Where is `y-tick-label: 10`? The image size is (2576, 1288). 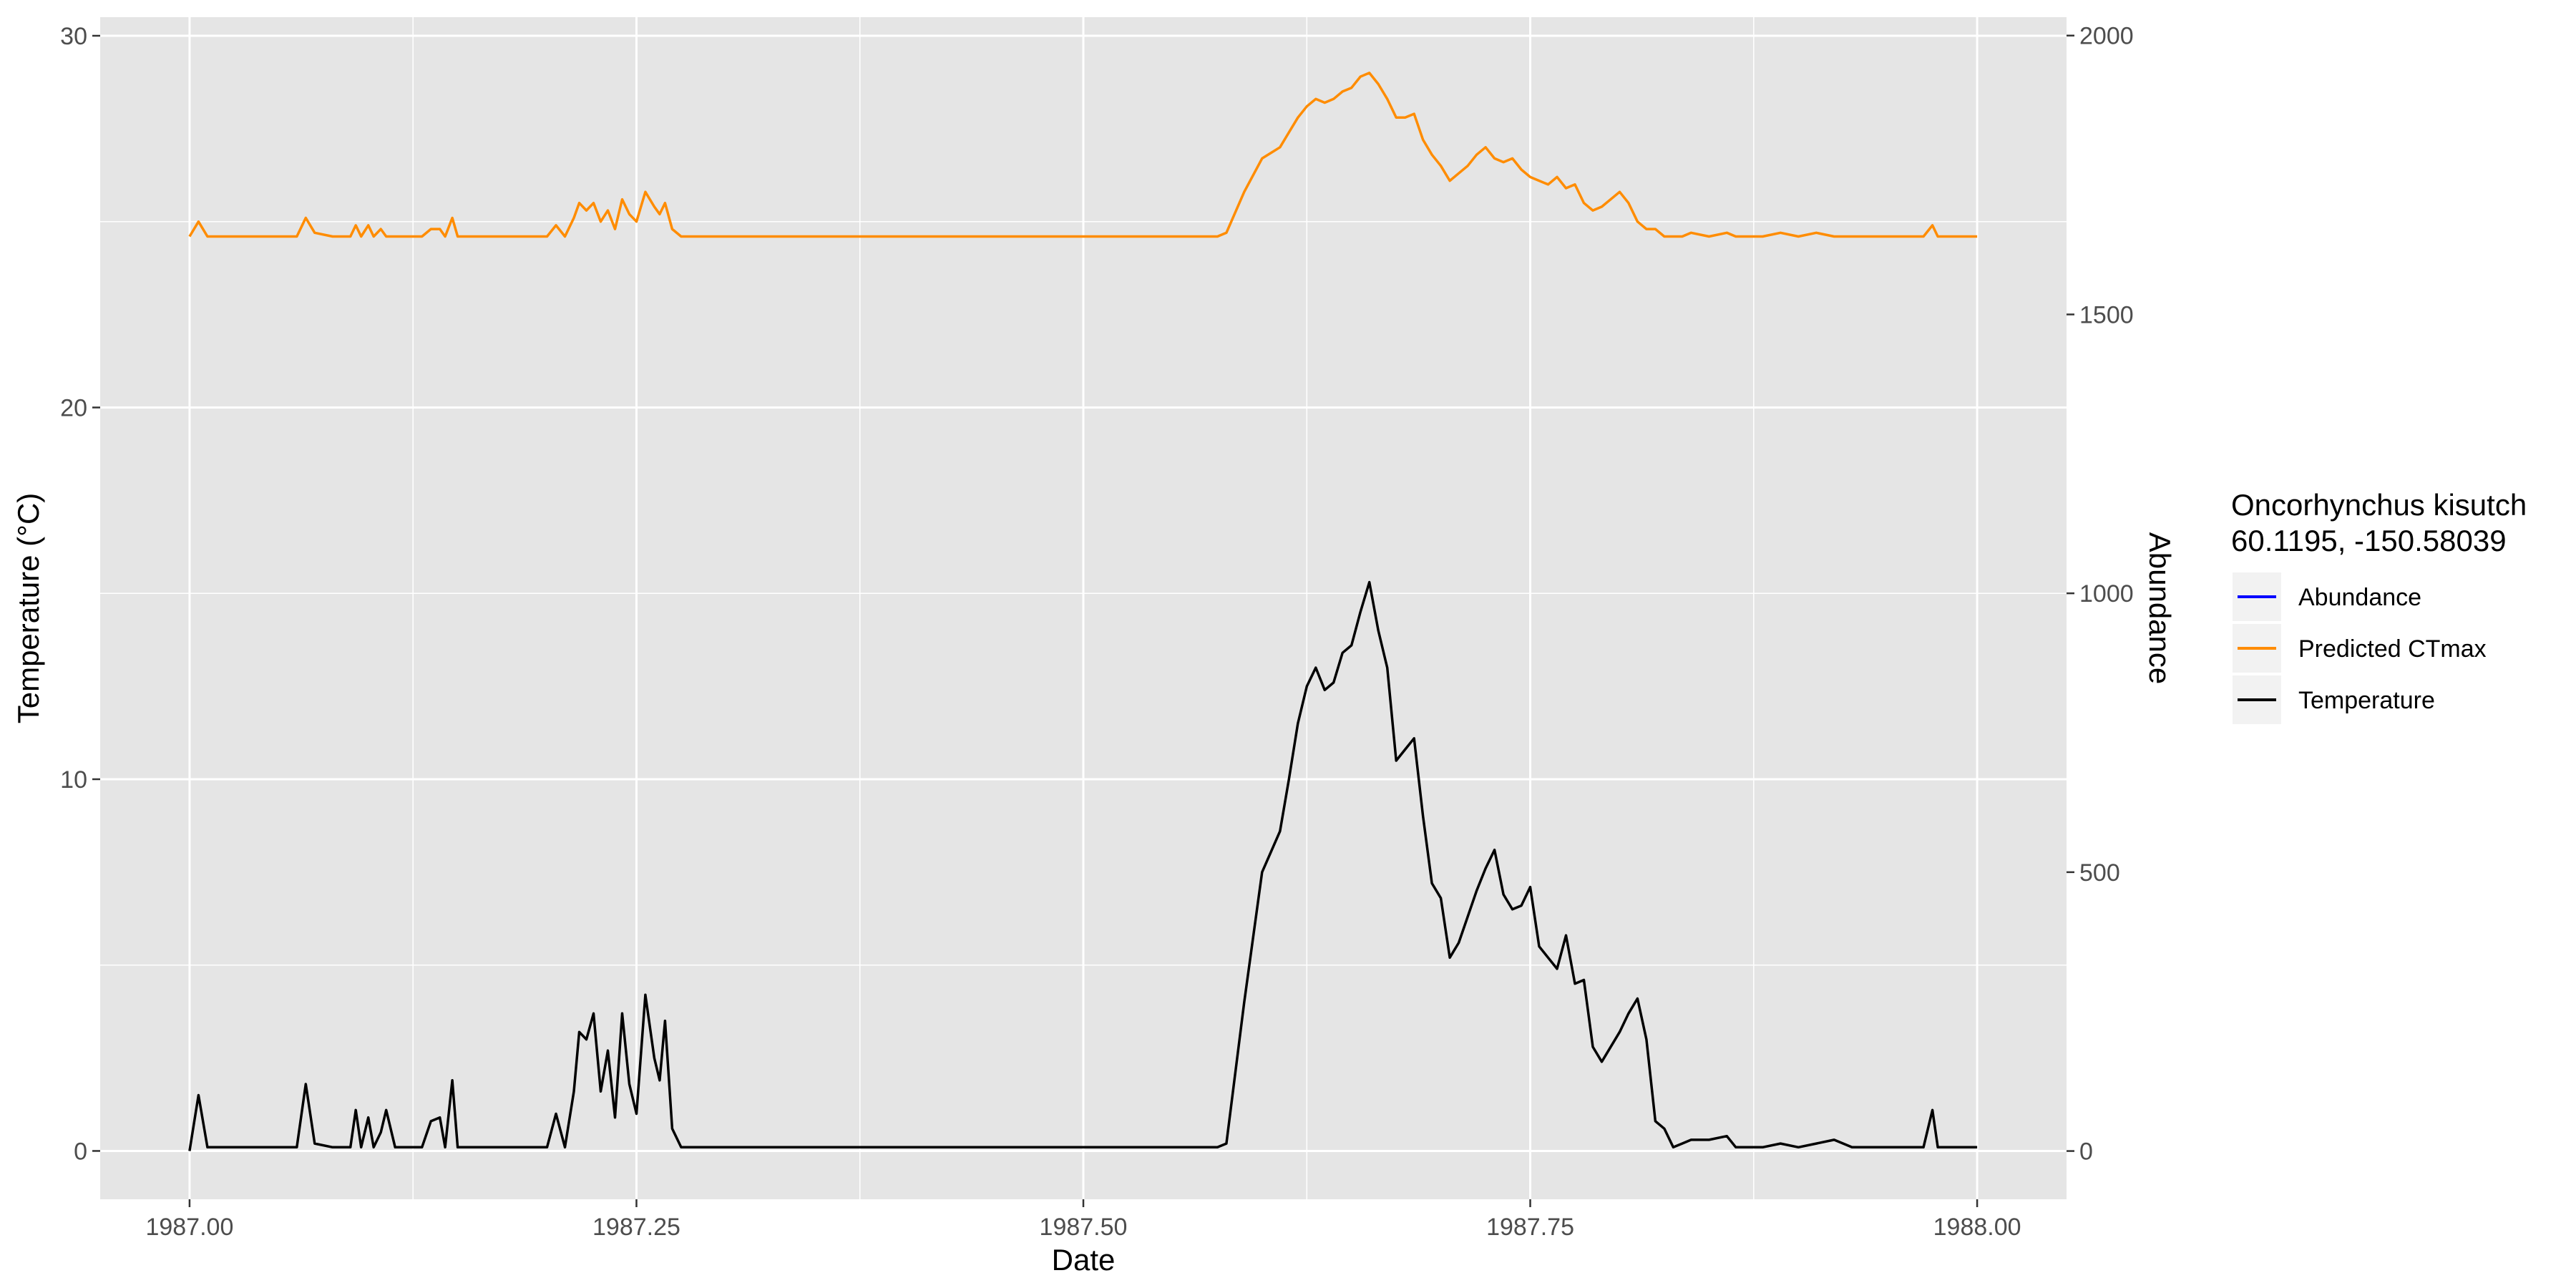
y-tick-label: 10 is located at coordinates (73, 780).